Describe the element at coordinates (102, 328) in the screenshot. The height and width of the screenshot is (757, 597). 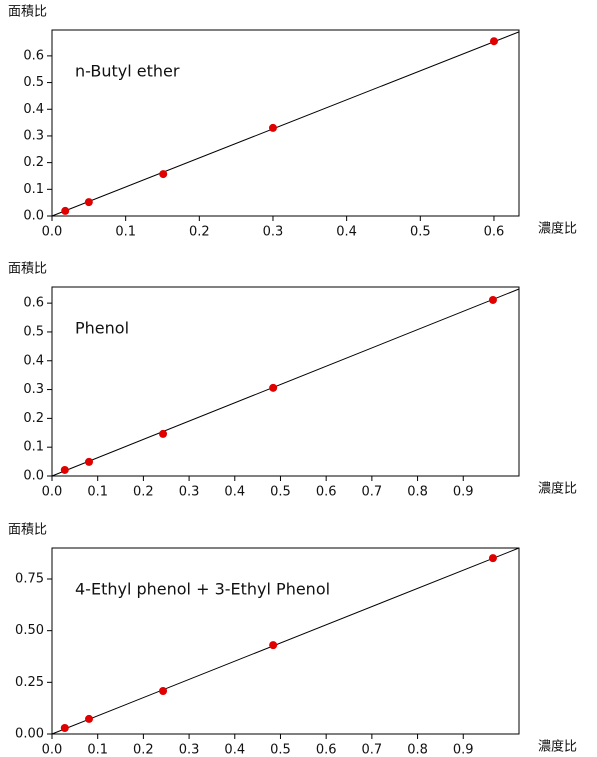
I see `annotation: Phenol` at that location.